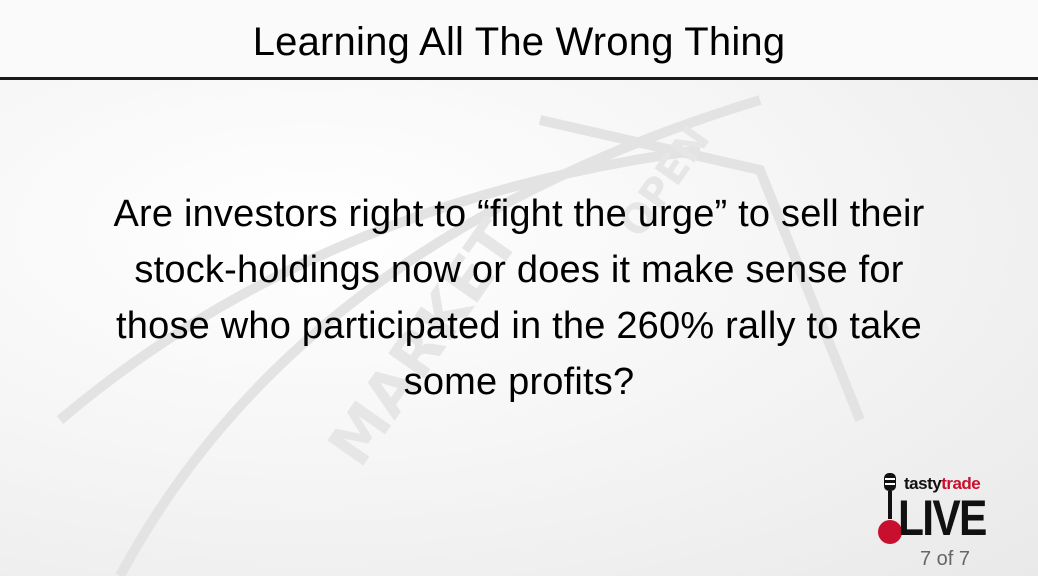 The image size is (1038, 576). I want to click on title-bar: Learning All The Wrong Thing, so click(519, 40).